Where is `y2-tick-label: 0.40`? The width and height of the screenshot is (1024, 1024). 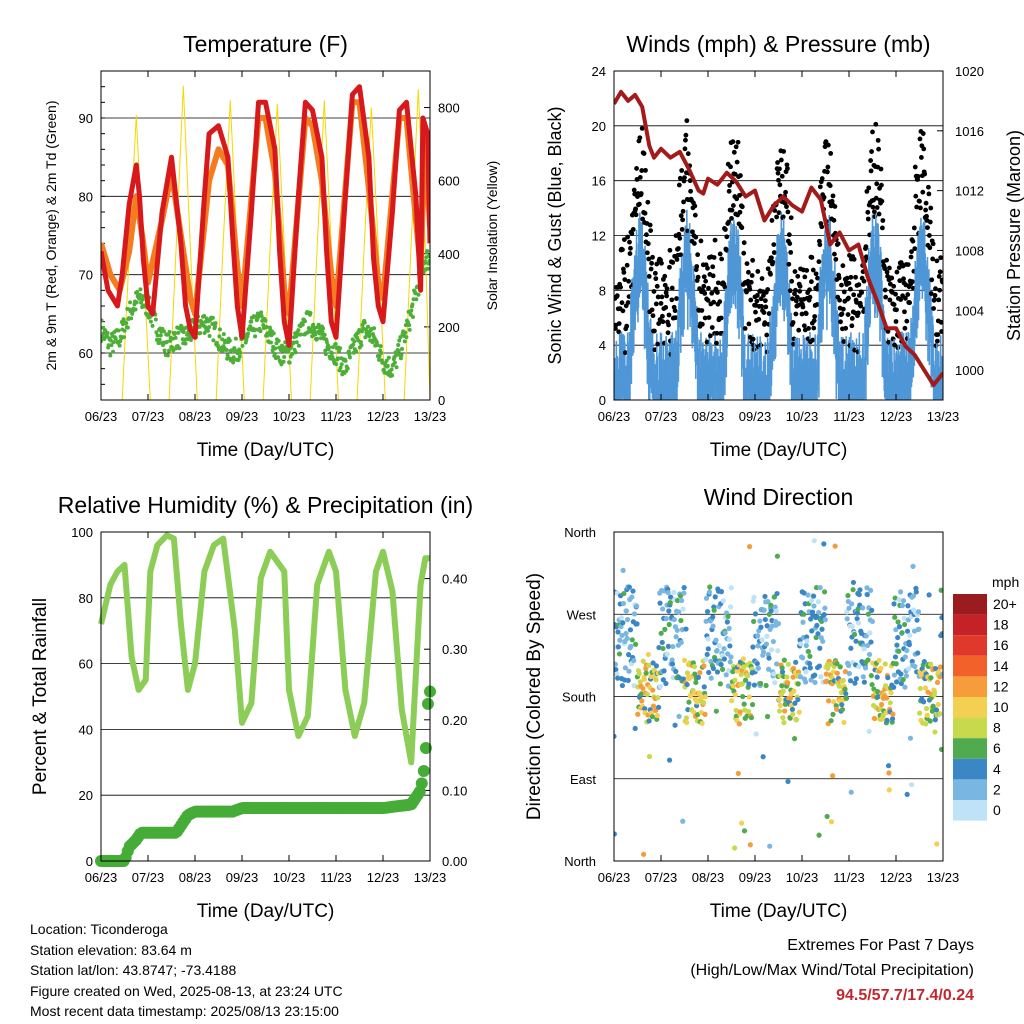
y2-tick-label: 0.40 is located at coordinates (454, 579).